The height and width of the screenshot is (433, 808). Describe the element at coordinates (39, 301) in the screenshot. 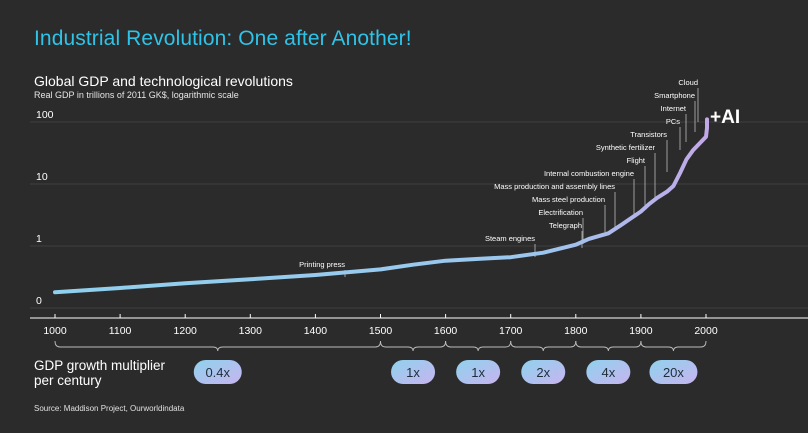

I see `y-tick-label: 0` at that location.